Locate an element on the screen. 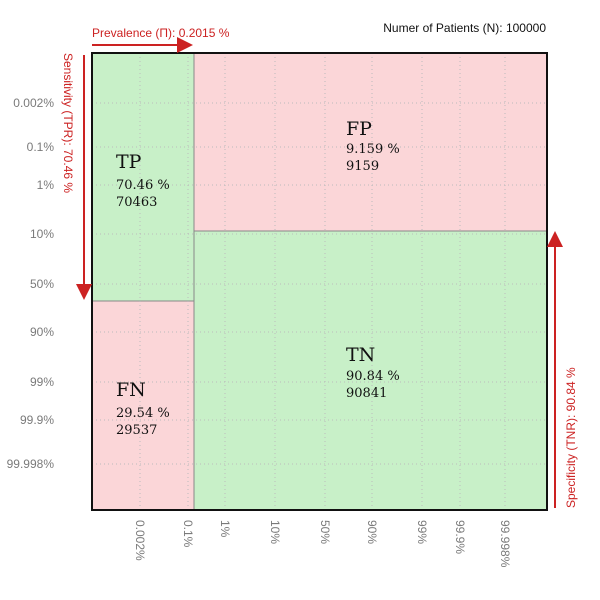 Image resolution: width=600 pixels, height=600 pixels. x-tick-label: 0.1% is located at coordinates (188, 534).